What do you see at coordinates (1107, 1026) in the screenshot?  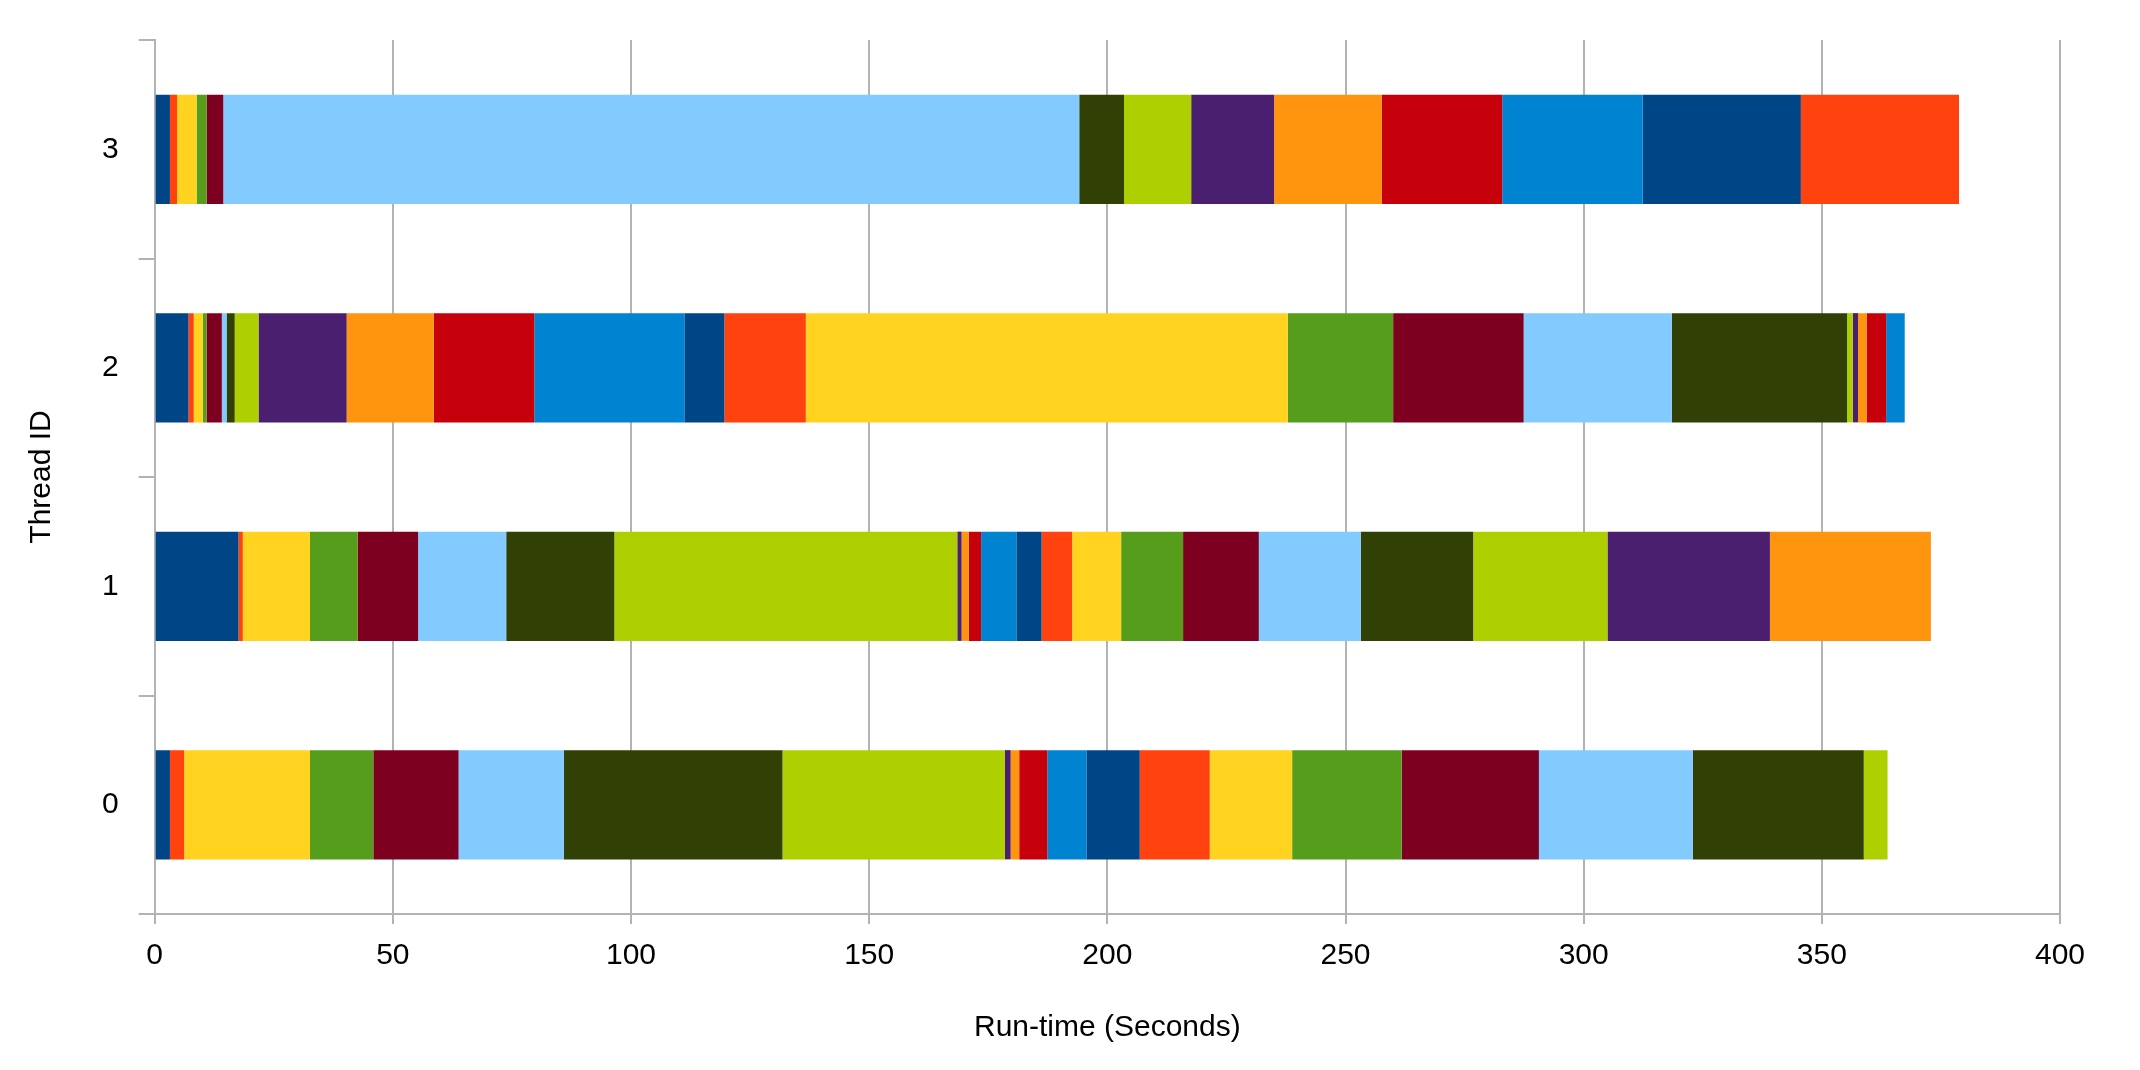 I see `x-axis-title: Run-time (Seconds)` at bounding box center [1107, 1026].